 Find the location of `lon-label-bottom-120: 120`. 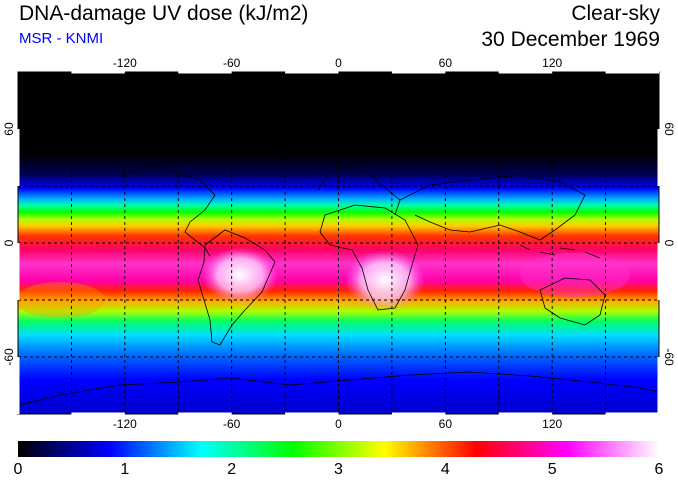

lon-label-bottom-120: 120 is located at coordinates (552, 424).